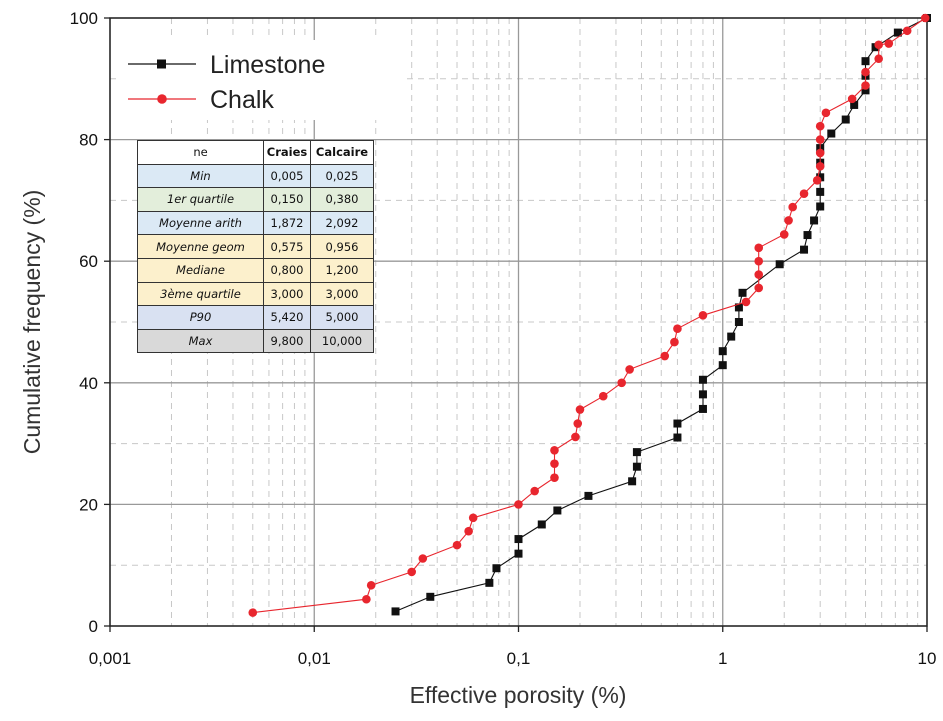  I want to click on table-row: Moyenne geom 0,575 0,956, so click(255, 246).